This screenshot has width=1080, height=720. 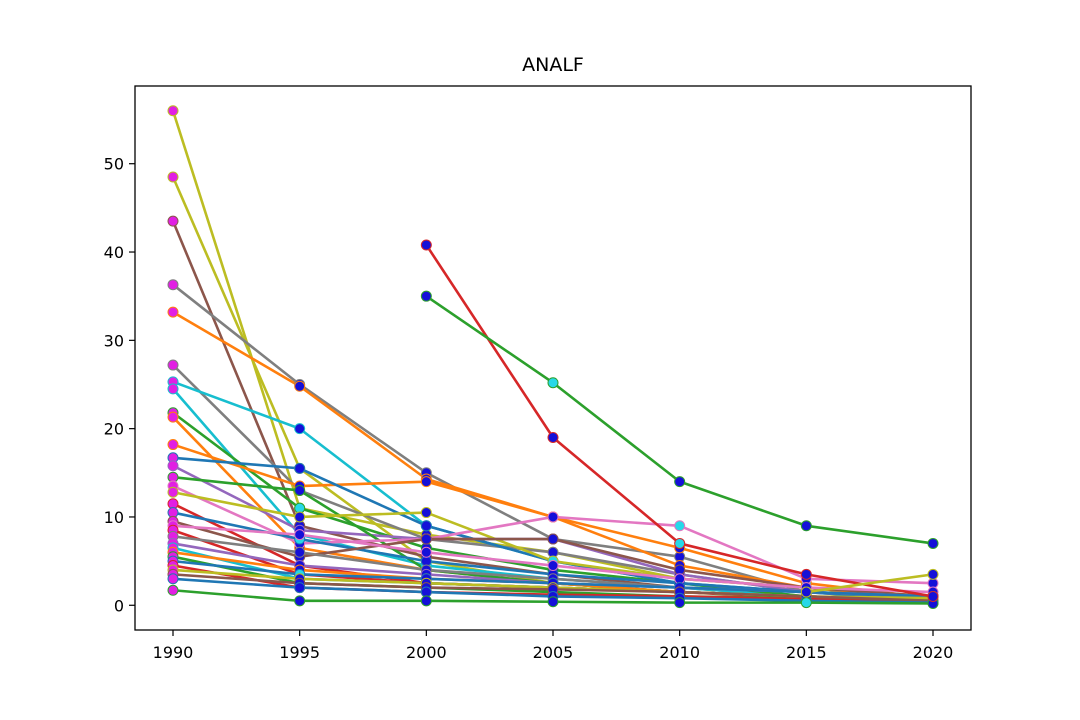 What do you see at coordinates (114, 252) in the screenshot?
I see `y-tick-label: 40` at bounding box center [114, 252].